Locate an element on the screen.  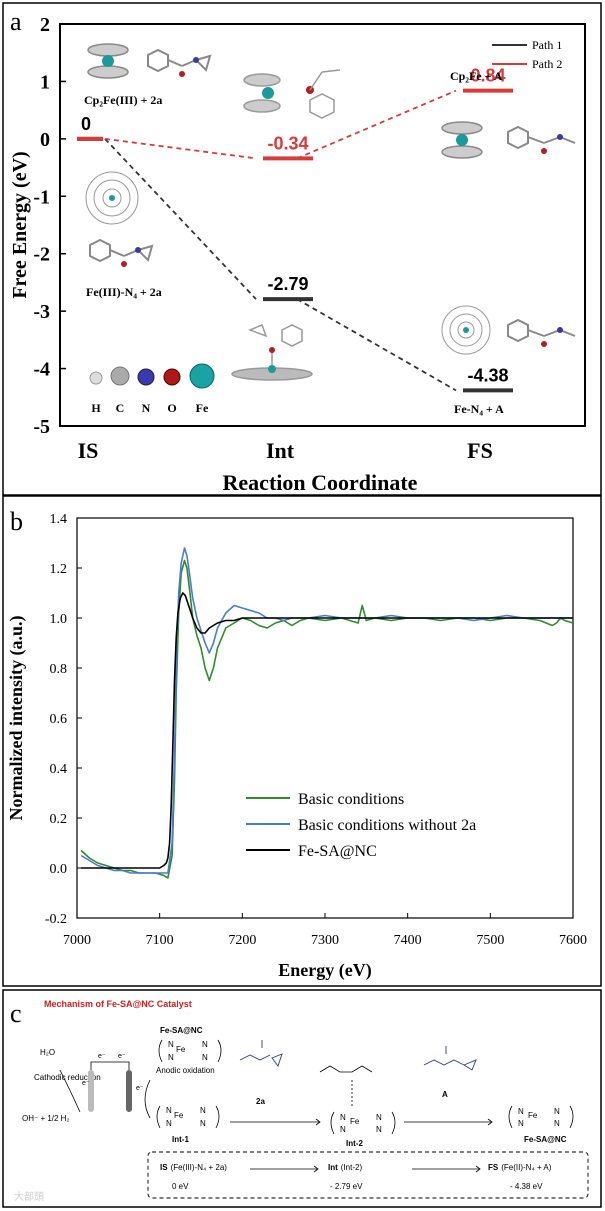
anodic-label: Anodic oxidation is located at coordinates (185, 1070).